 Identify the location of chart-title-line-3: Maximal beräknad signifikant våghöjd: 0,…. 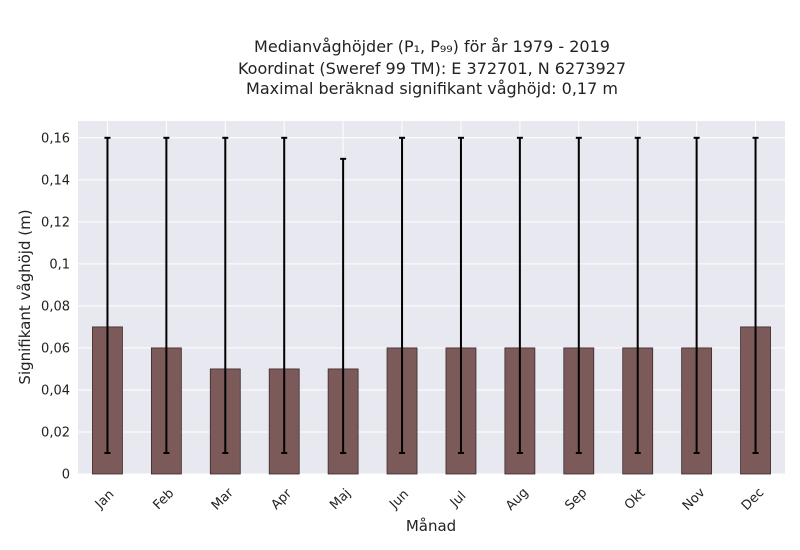
(432, 88).